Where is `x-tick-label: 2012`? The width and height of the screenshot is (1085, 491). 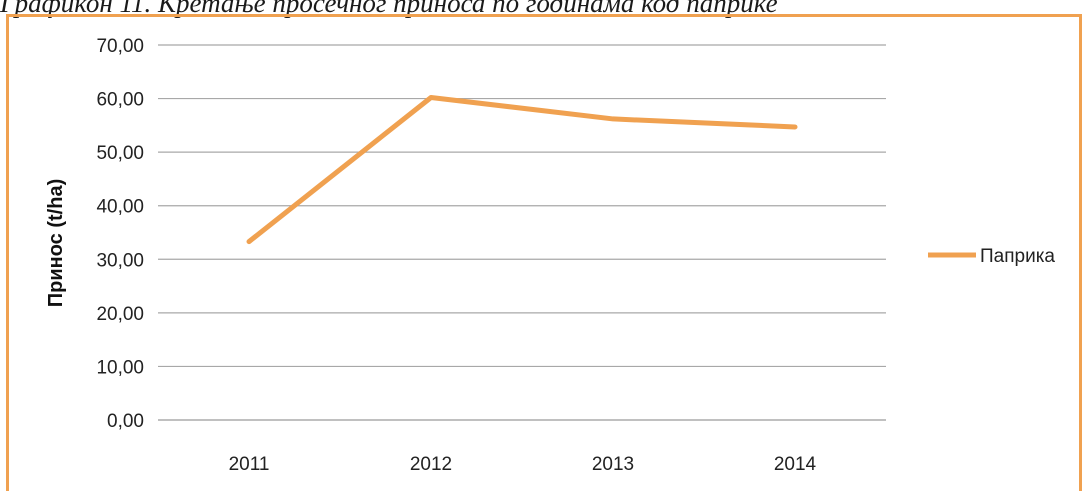 x-tick-label: 2012 is located at coordinates (431, 464).